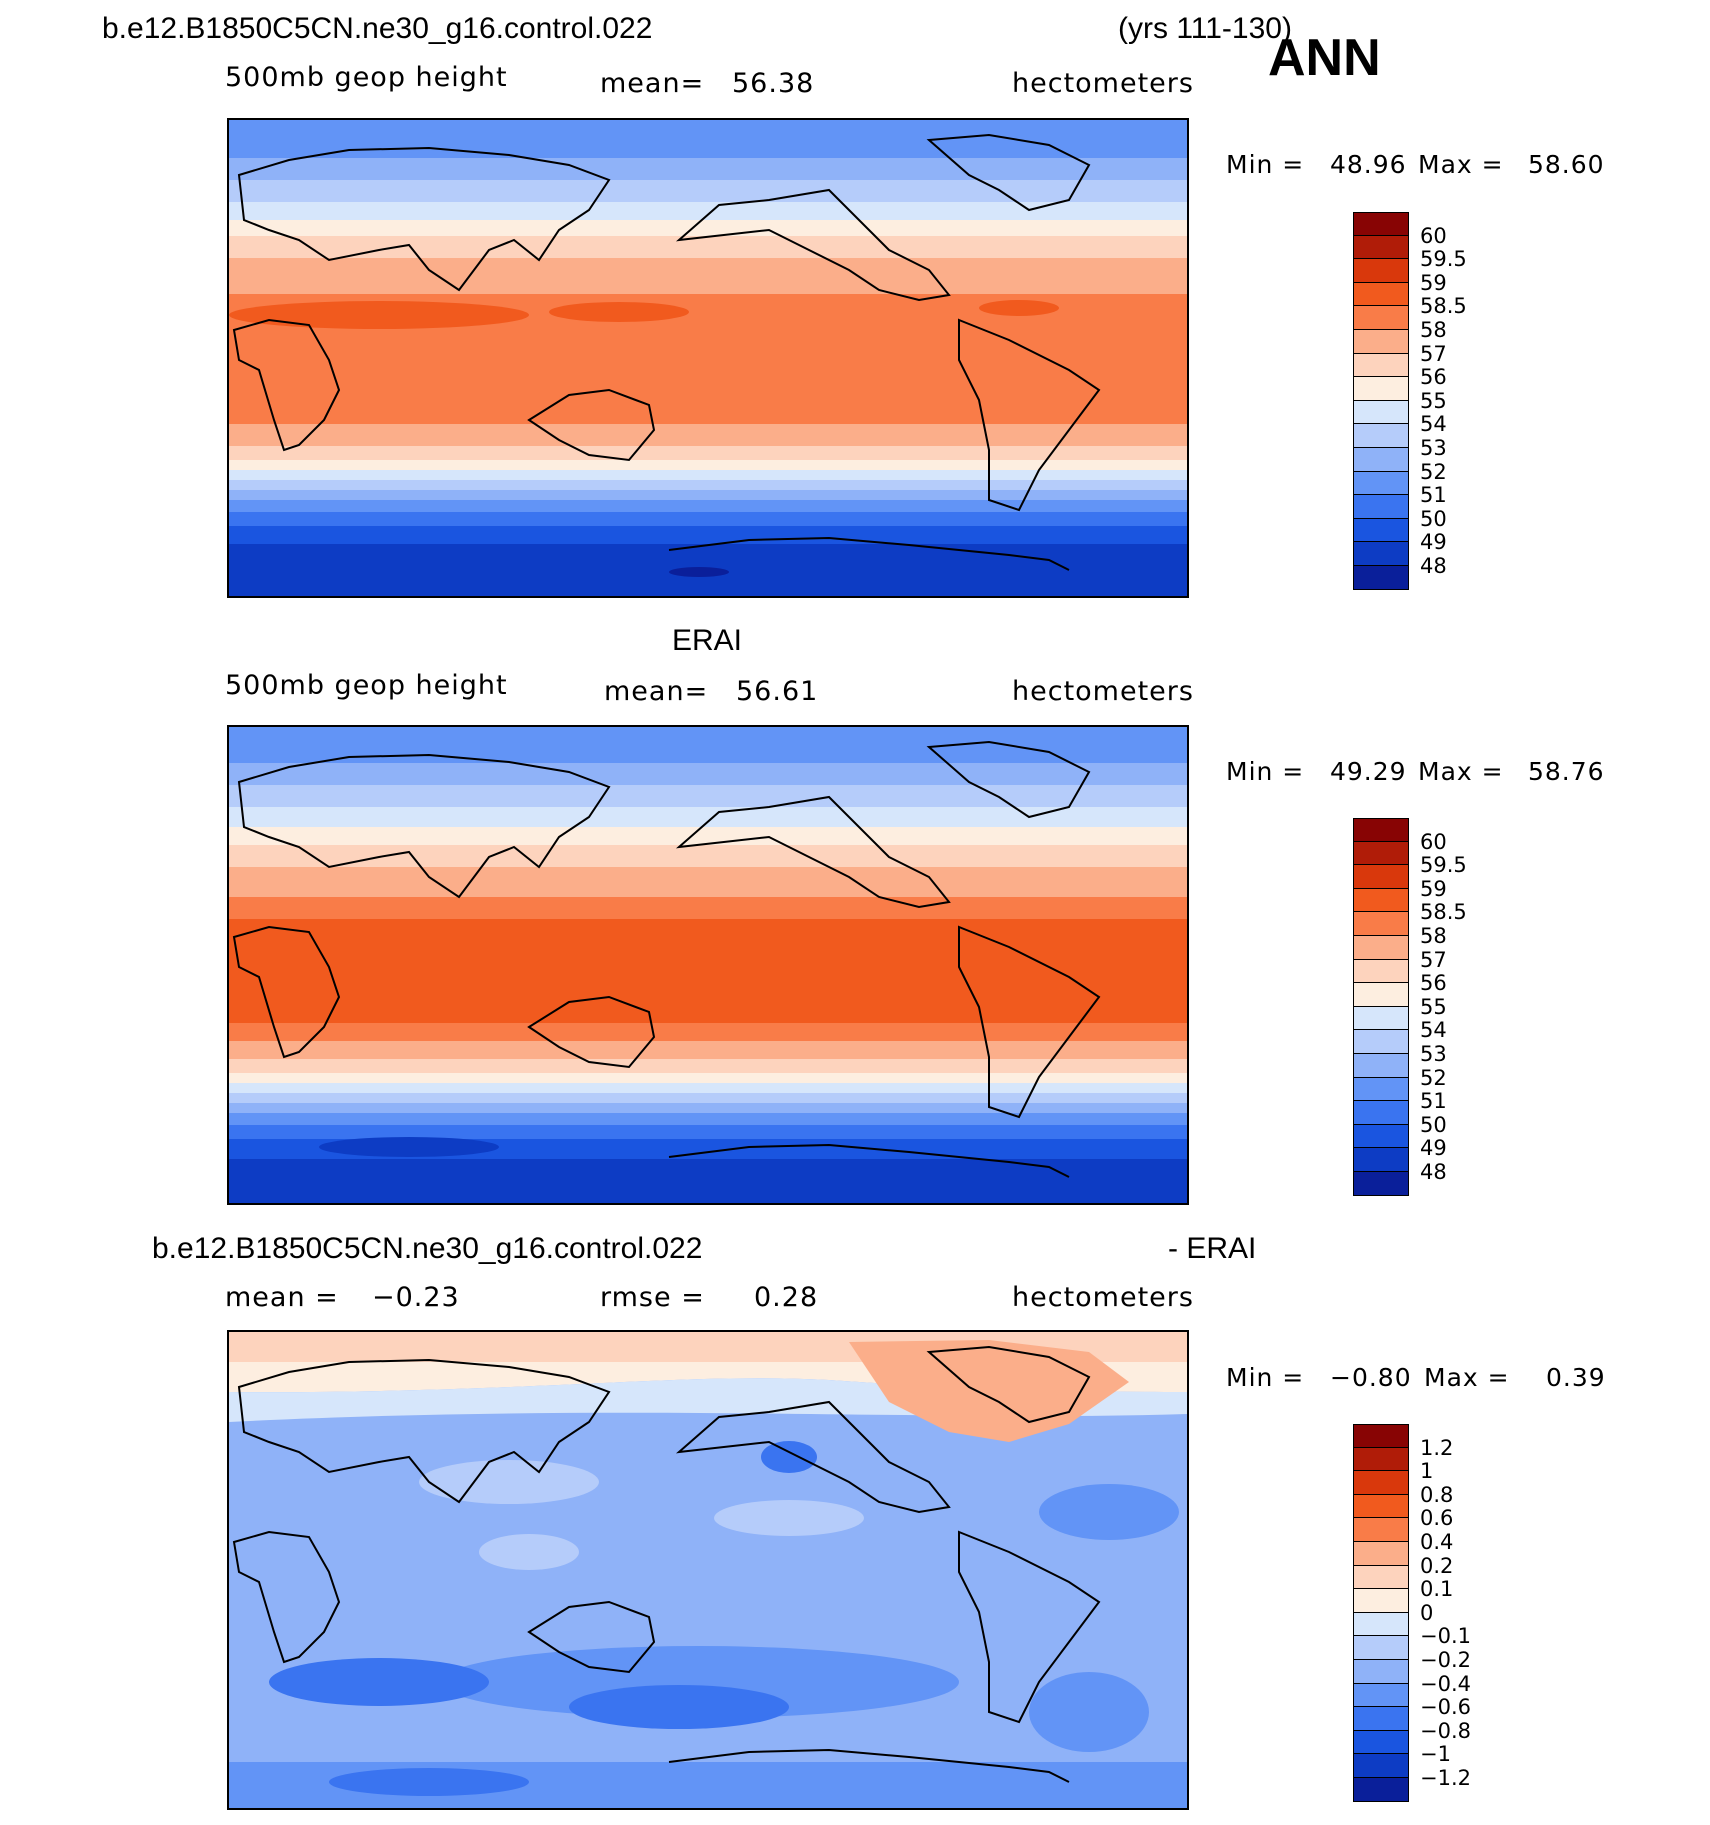 Image resolution: width=1710 pixels, height=1825 pixels. I want to click on panel2-units: hectometers, so click(1103, 691).